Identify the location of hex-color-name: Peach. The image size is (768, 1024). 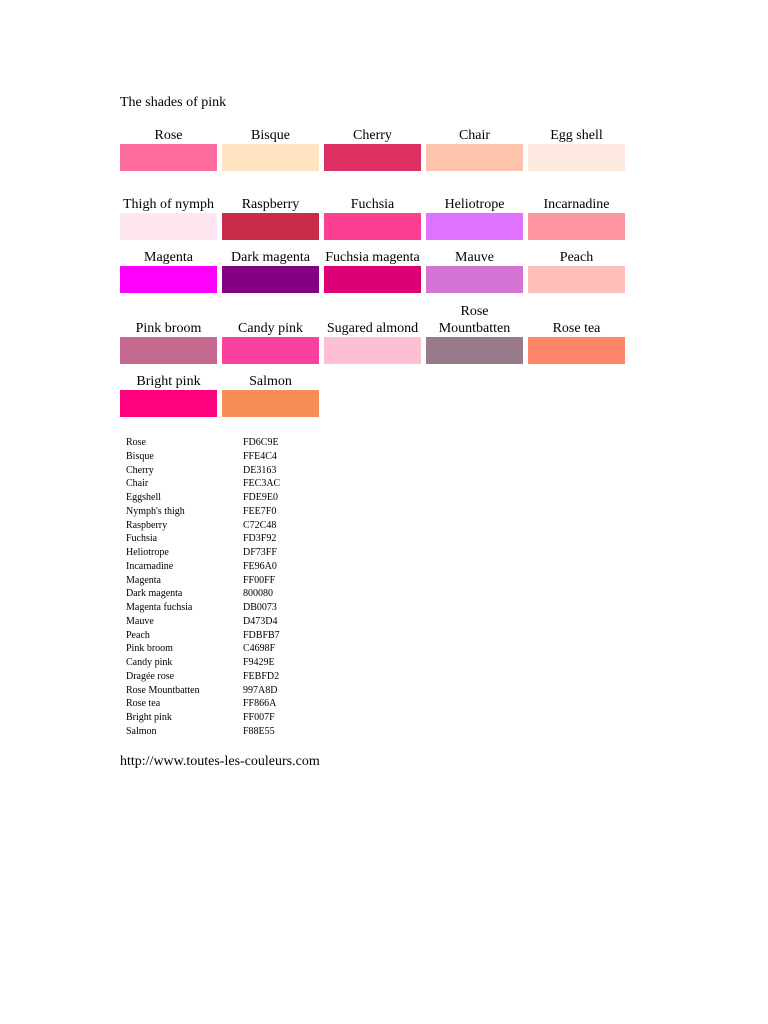
(138, 635).